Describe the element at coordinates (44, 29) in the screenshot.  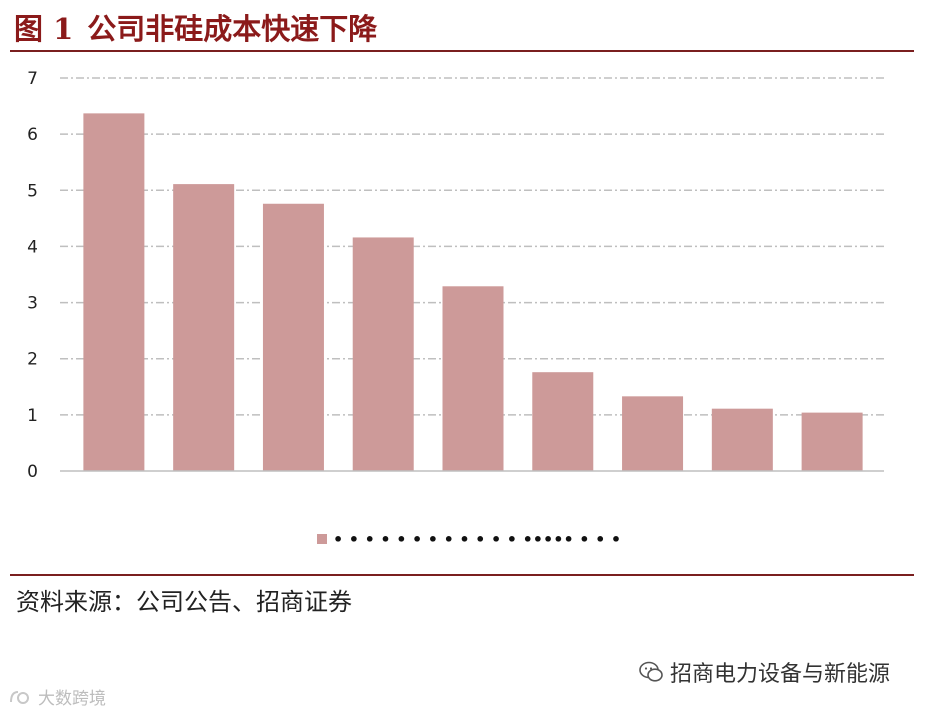
I see `figure-number: 图 1` at that location.